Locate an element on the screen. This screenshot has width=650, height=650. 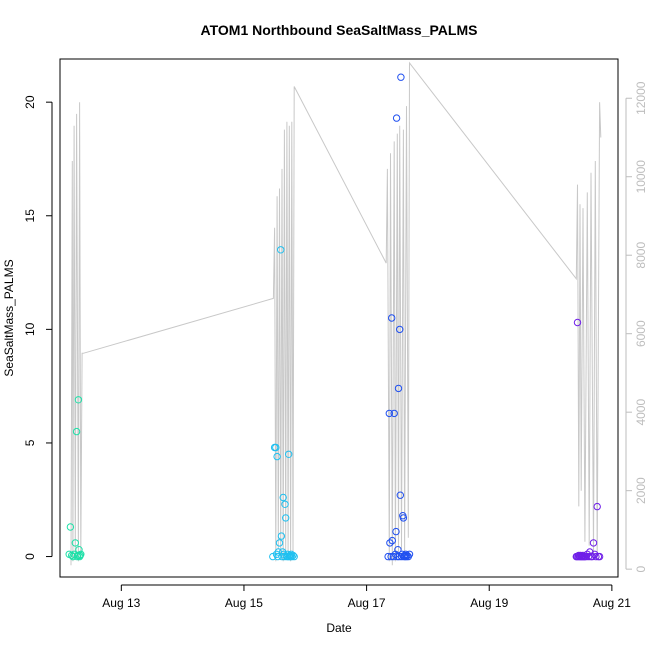
x-tick-label: Aug 19 is located at coordinates (489, 603).